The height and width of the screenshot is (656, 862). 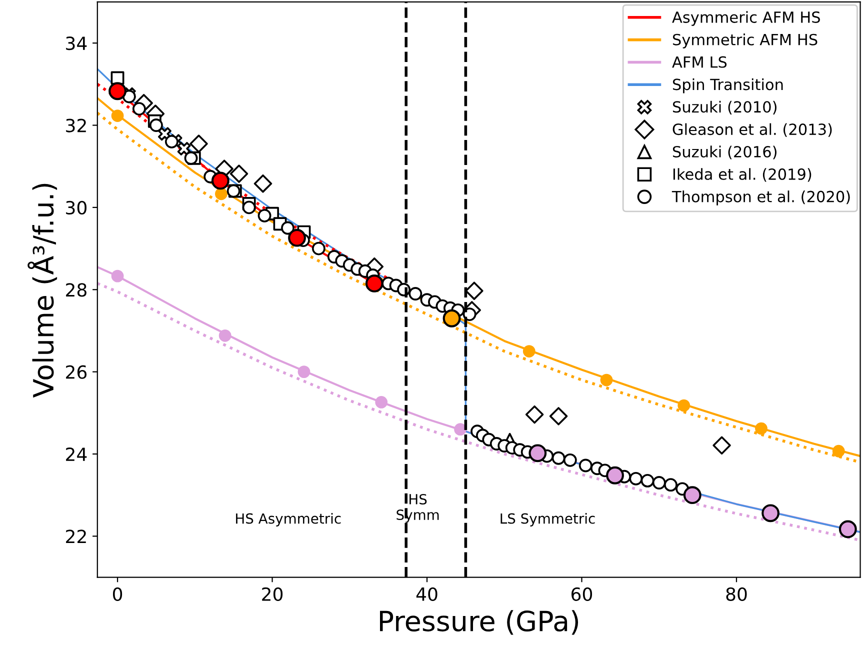 What do you see at coordinates (736, 594) in the screenshot?
I see `x-tick-label: 80` at bounding box center [736, 594].